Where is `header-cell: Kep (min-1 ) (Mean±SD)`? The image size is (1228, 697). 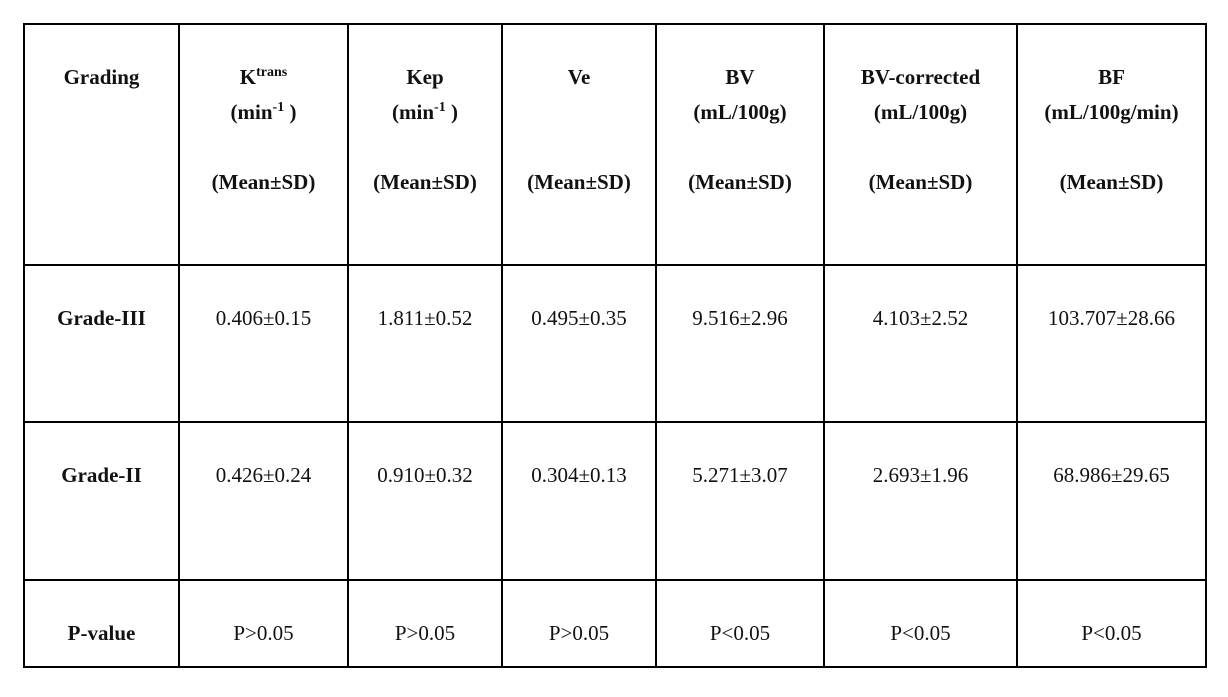 header-cell: Kep (min-1 ) (Mean±SD) is located at coordinates (425, 144).